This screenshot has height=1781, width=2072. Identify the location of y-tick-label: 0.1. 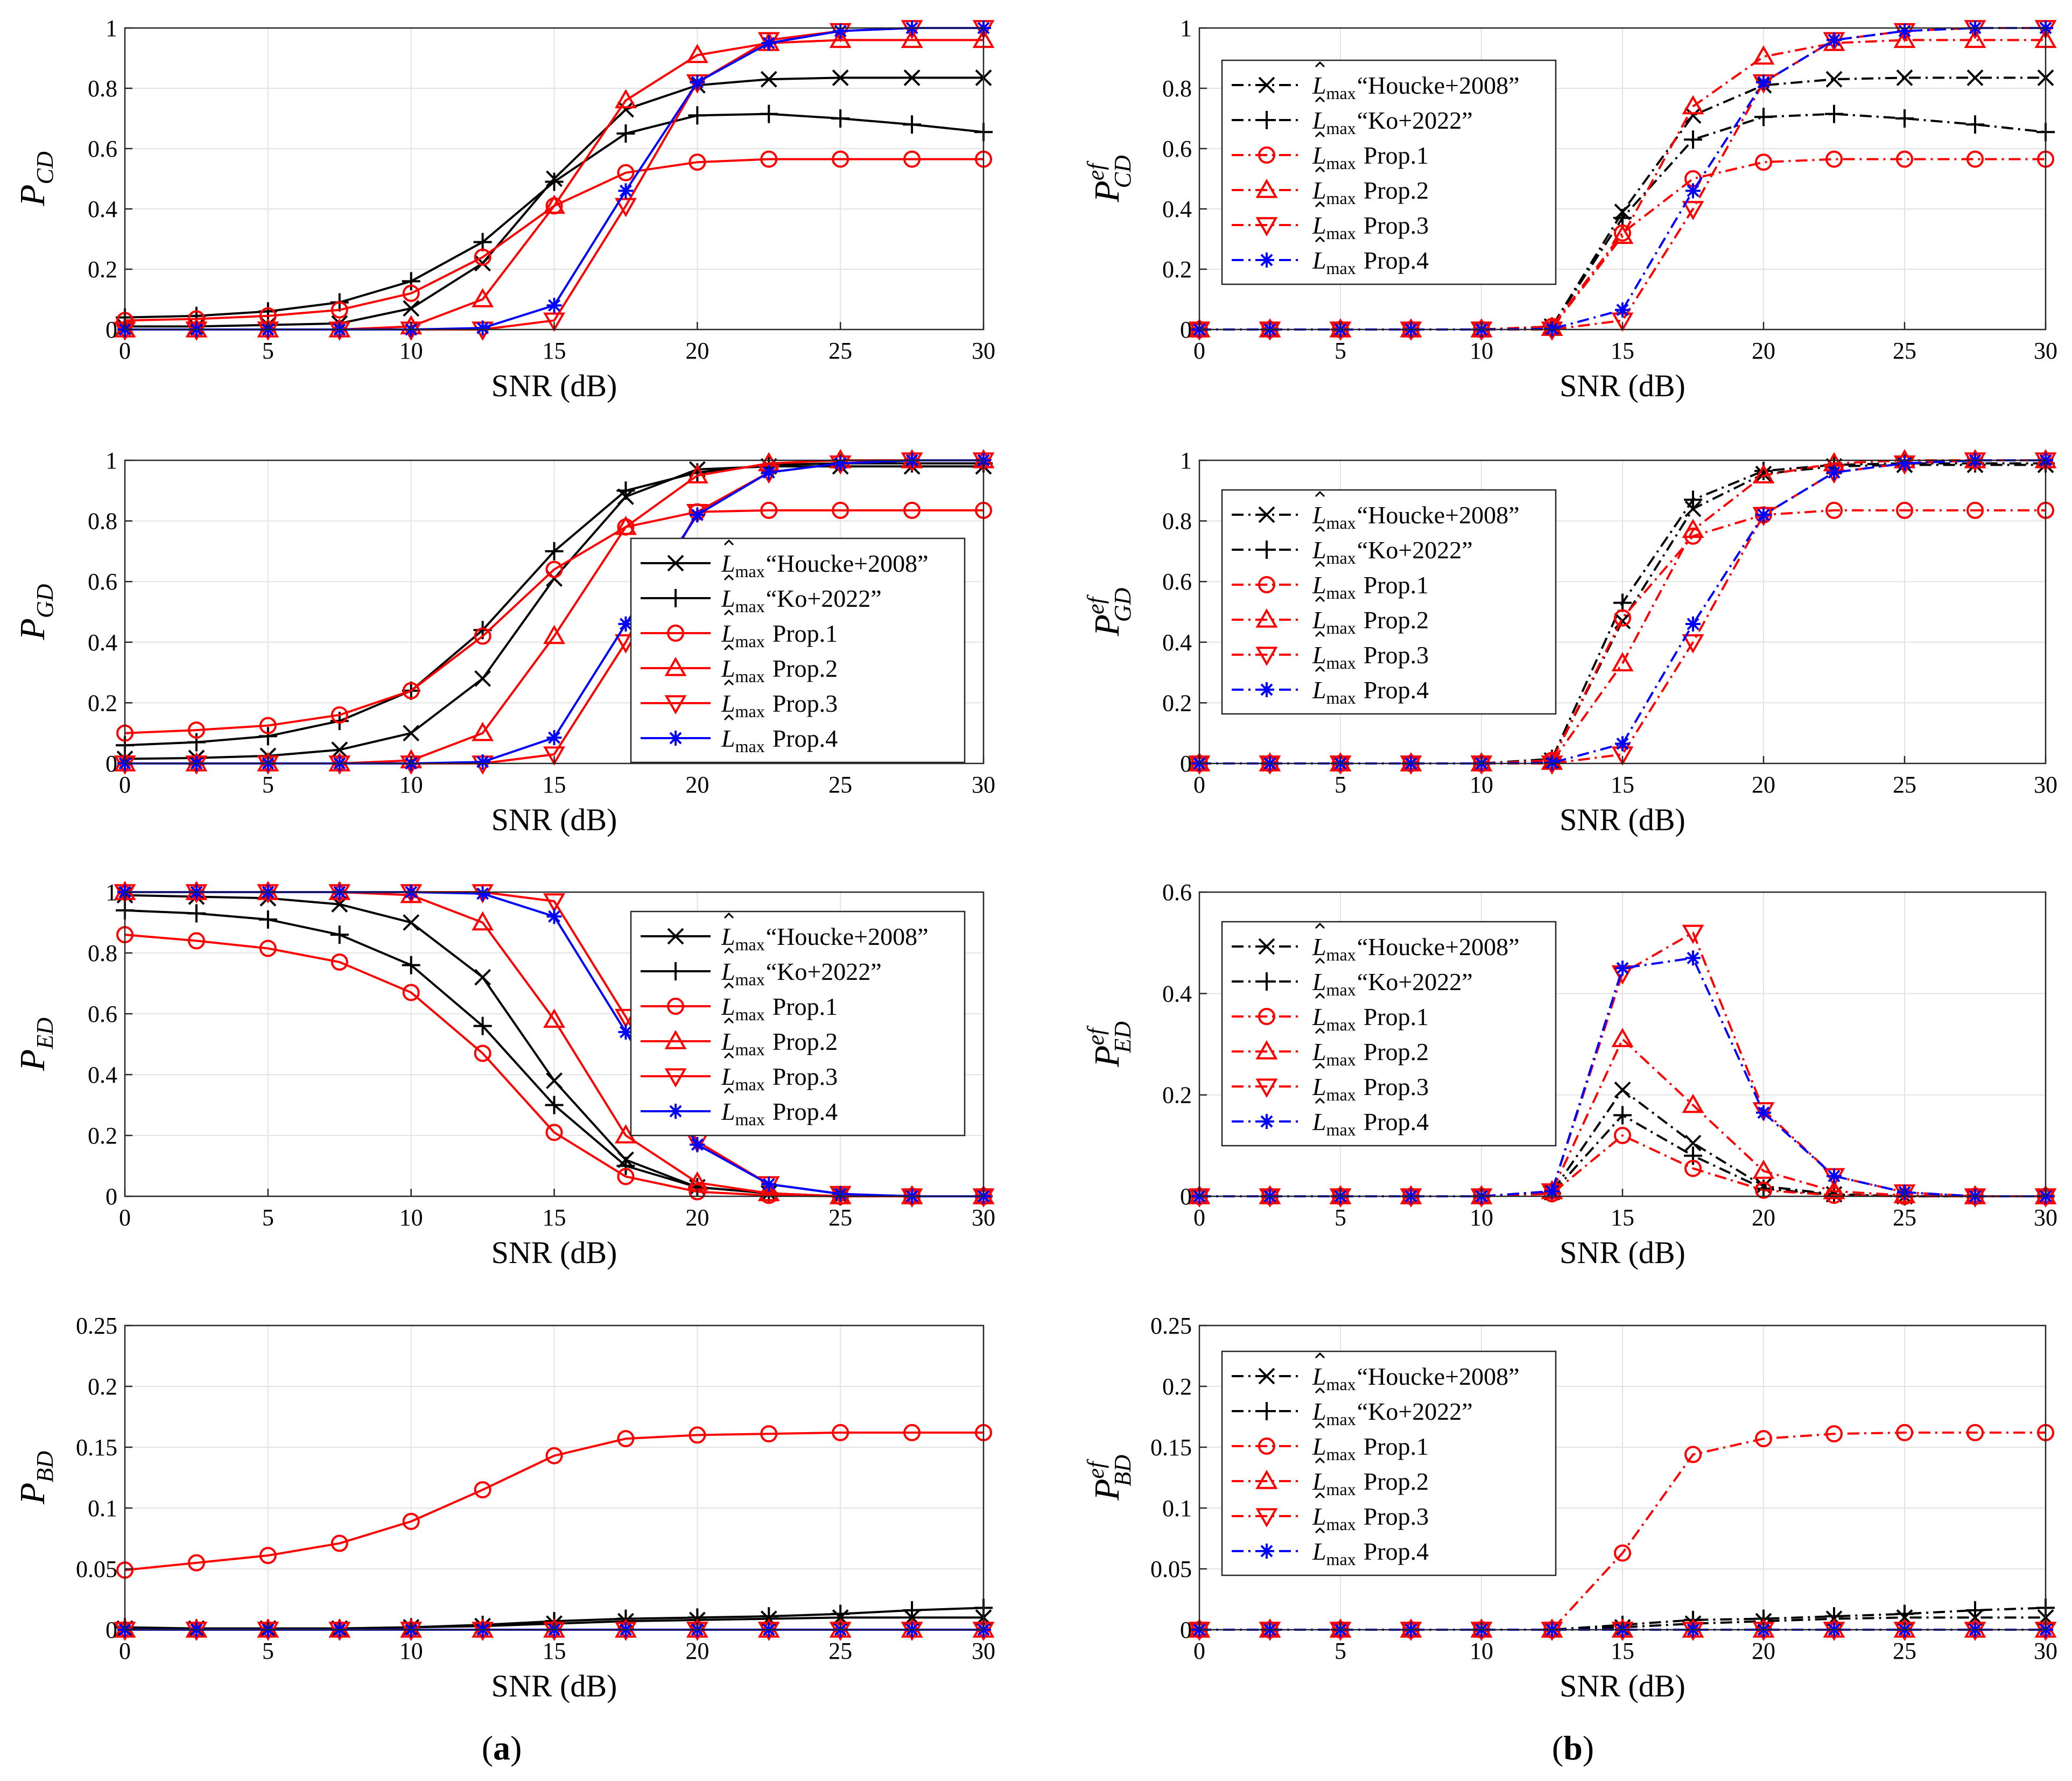
(102, 1508).